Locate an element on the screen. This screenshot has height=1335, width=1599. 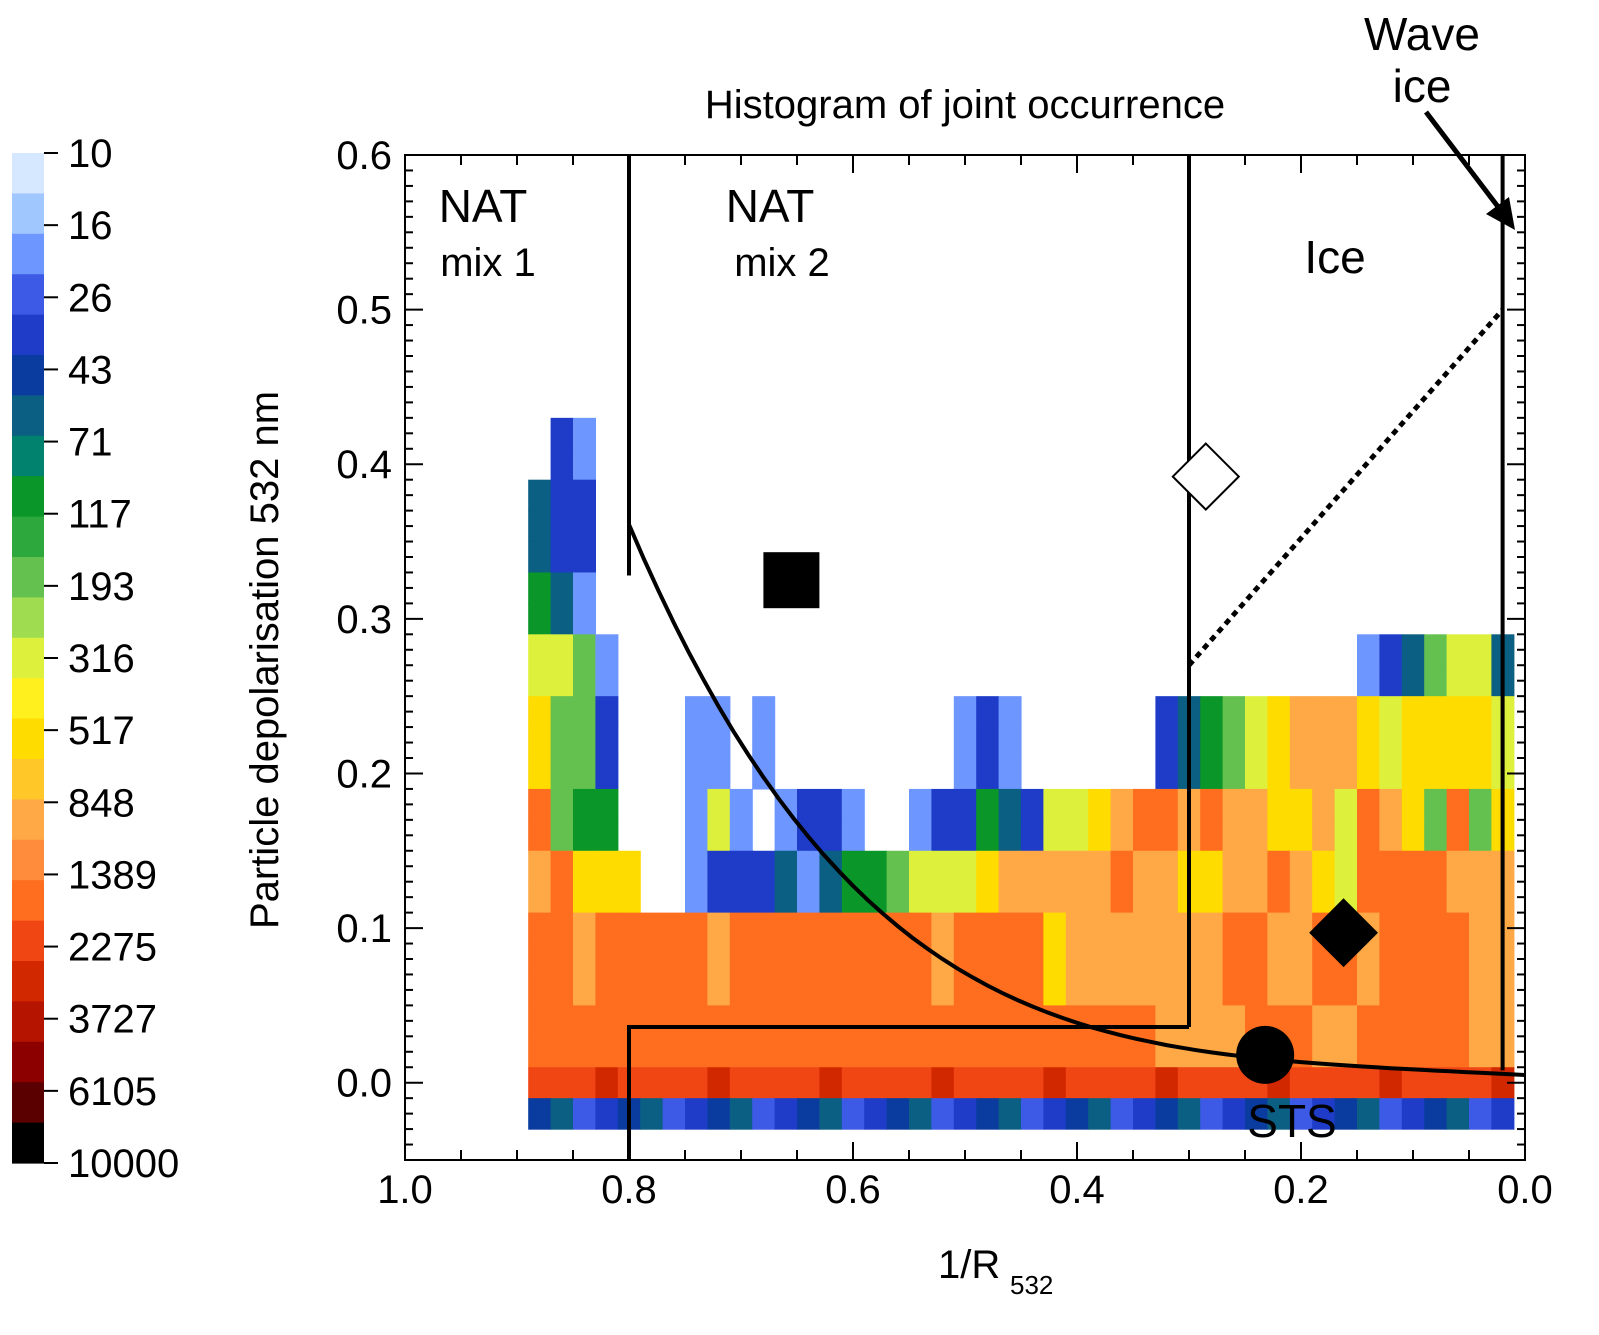
region-label-sts: STS is located at coordinates (1291, 1121).